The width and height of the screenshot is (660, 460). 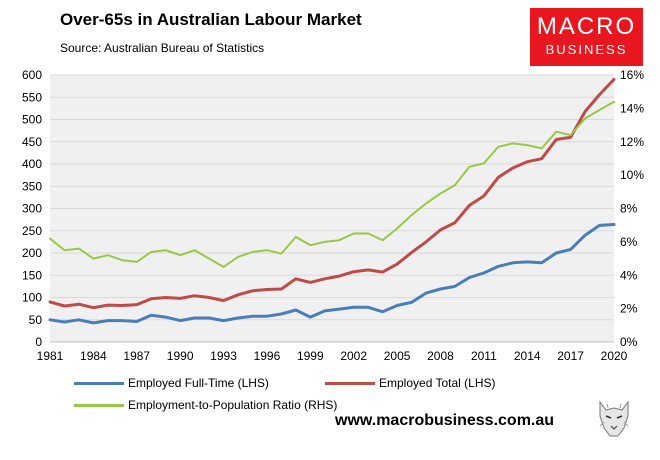 What do you see at coordinates (38, 342) in the screenshot?
I see `y-left-tick-label: 0` at bounding box center [38, 342].